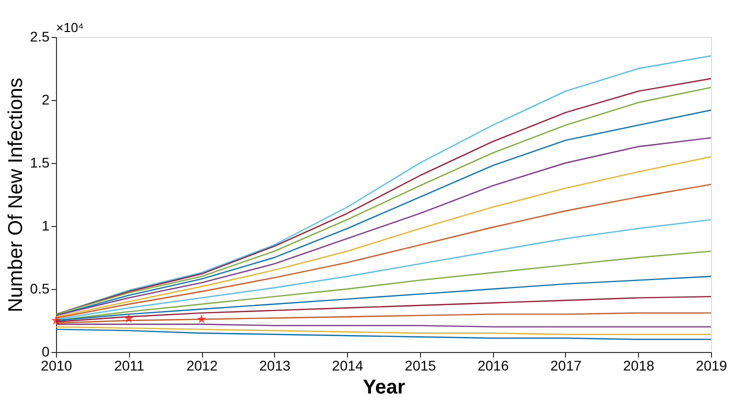 The image size is (753, 414). What do you see at coordinates (202, 366) in the screenshot?
I see `x-tick-label: 2012` at bounding box center [202, 366].